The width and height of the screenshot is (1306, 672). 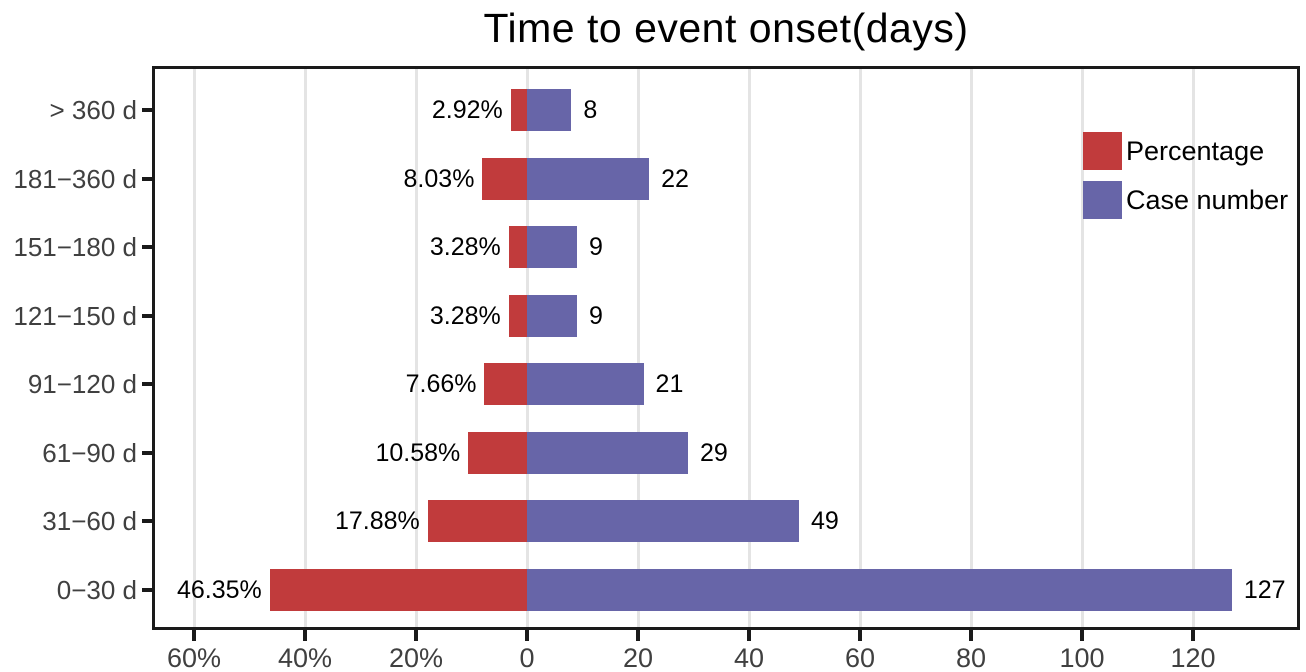 I want to click on y-axis-label: 61−90 d, so click(x=89, y=452).